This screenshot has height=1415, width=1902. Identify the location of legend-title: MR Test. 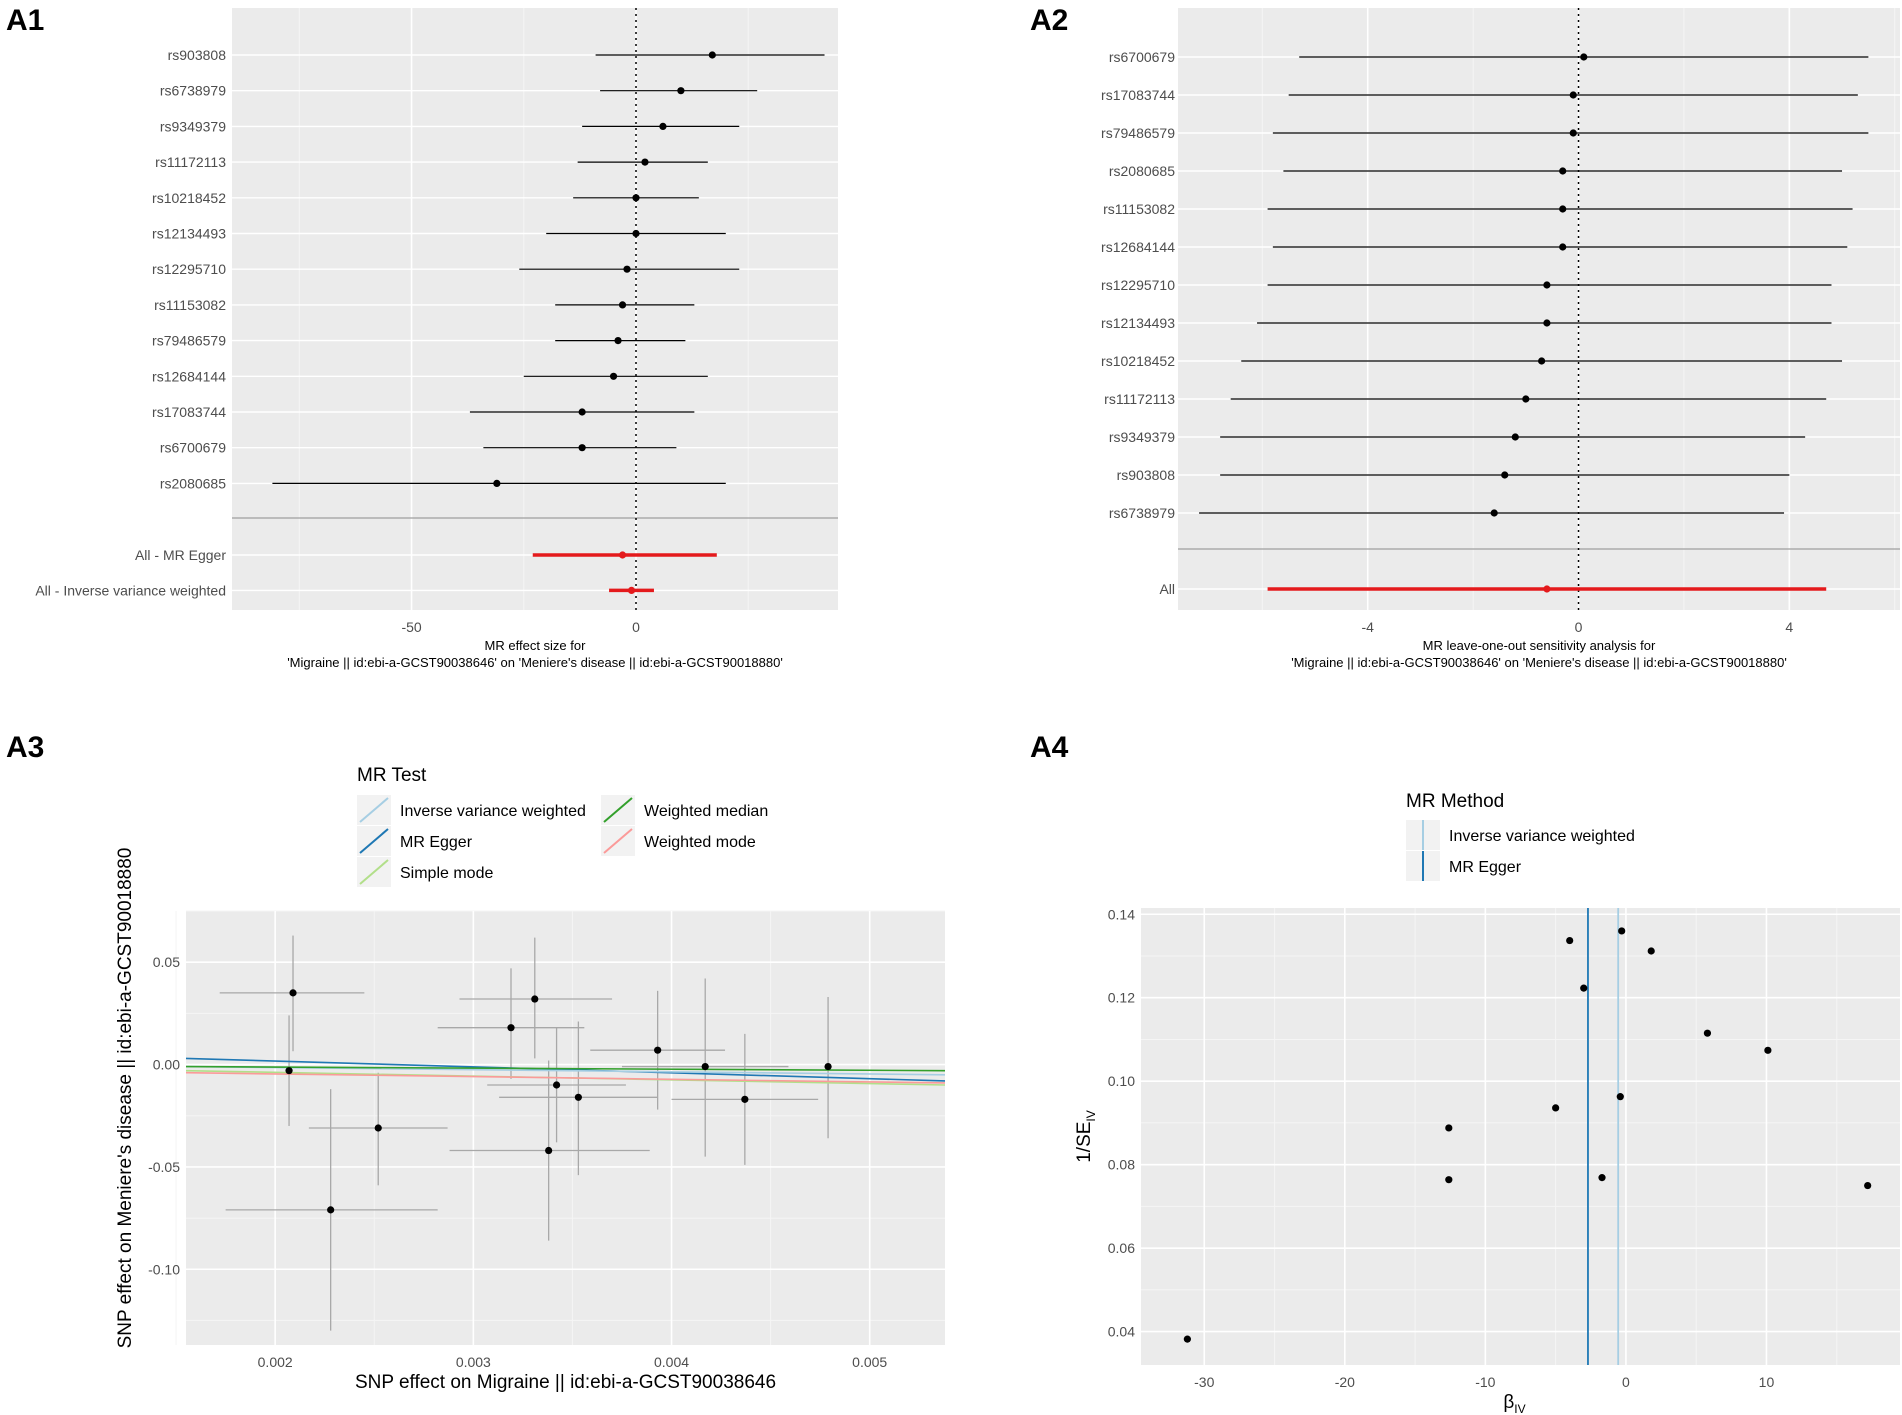
(392, 775).